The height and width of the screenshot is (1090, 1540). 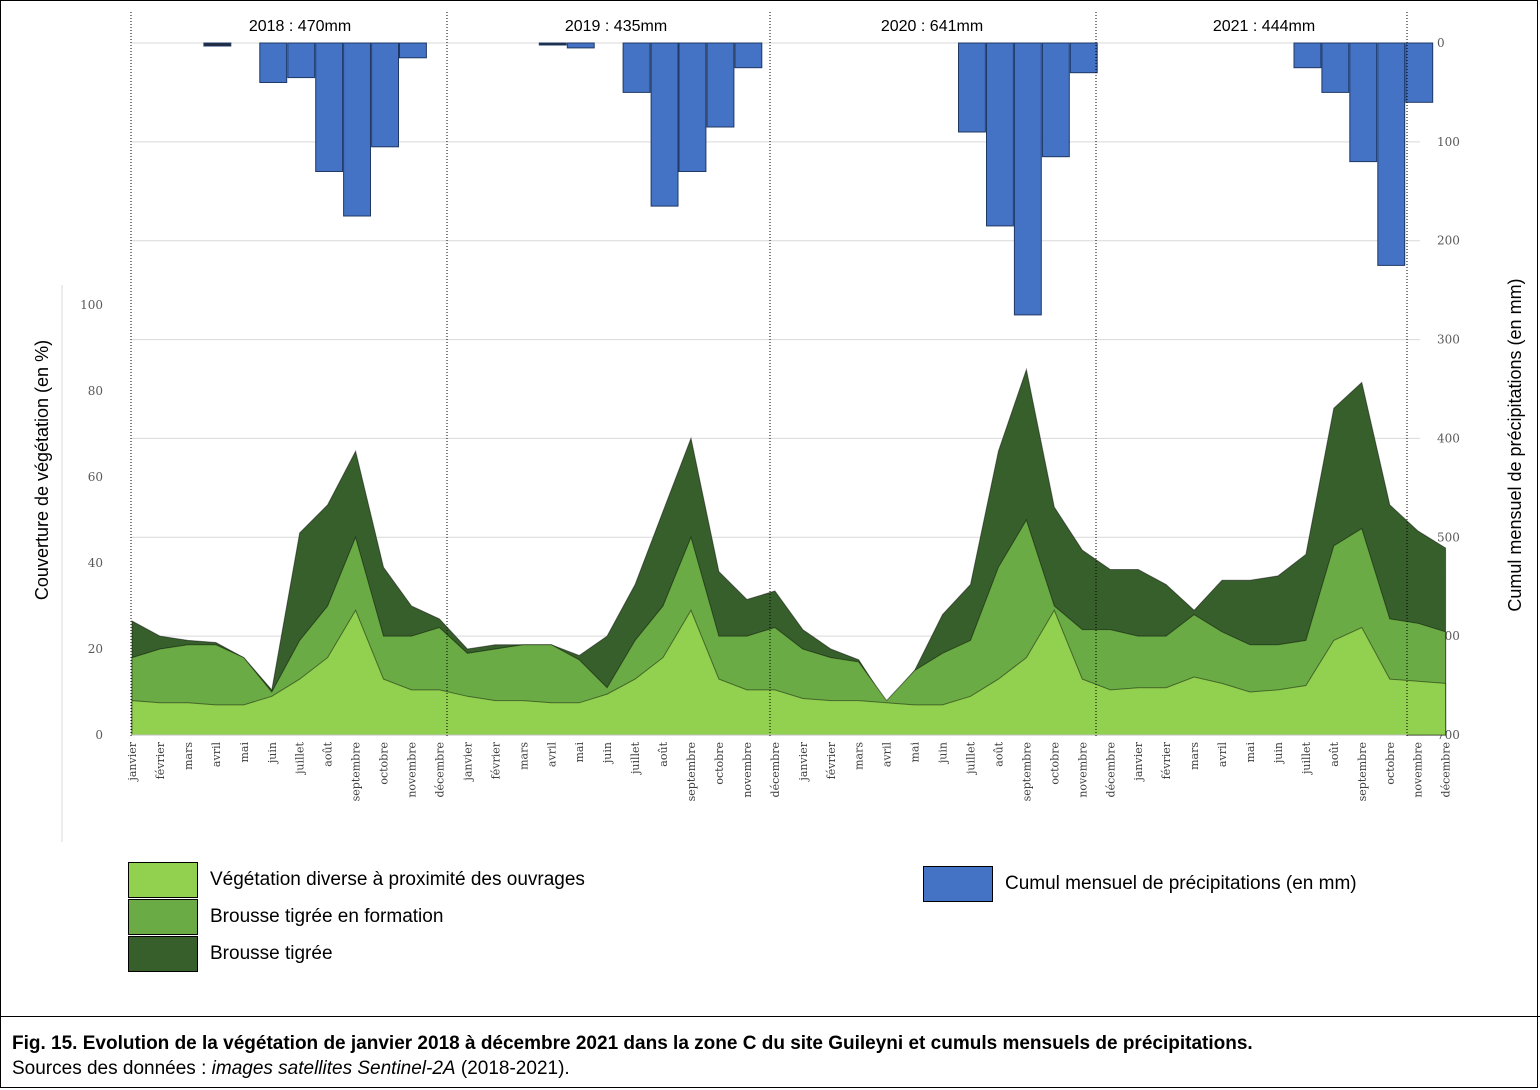 I want to click on caption-source-italic: images satellites Sentinel-2A, so click(x=333, y=1068).